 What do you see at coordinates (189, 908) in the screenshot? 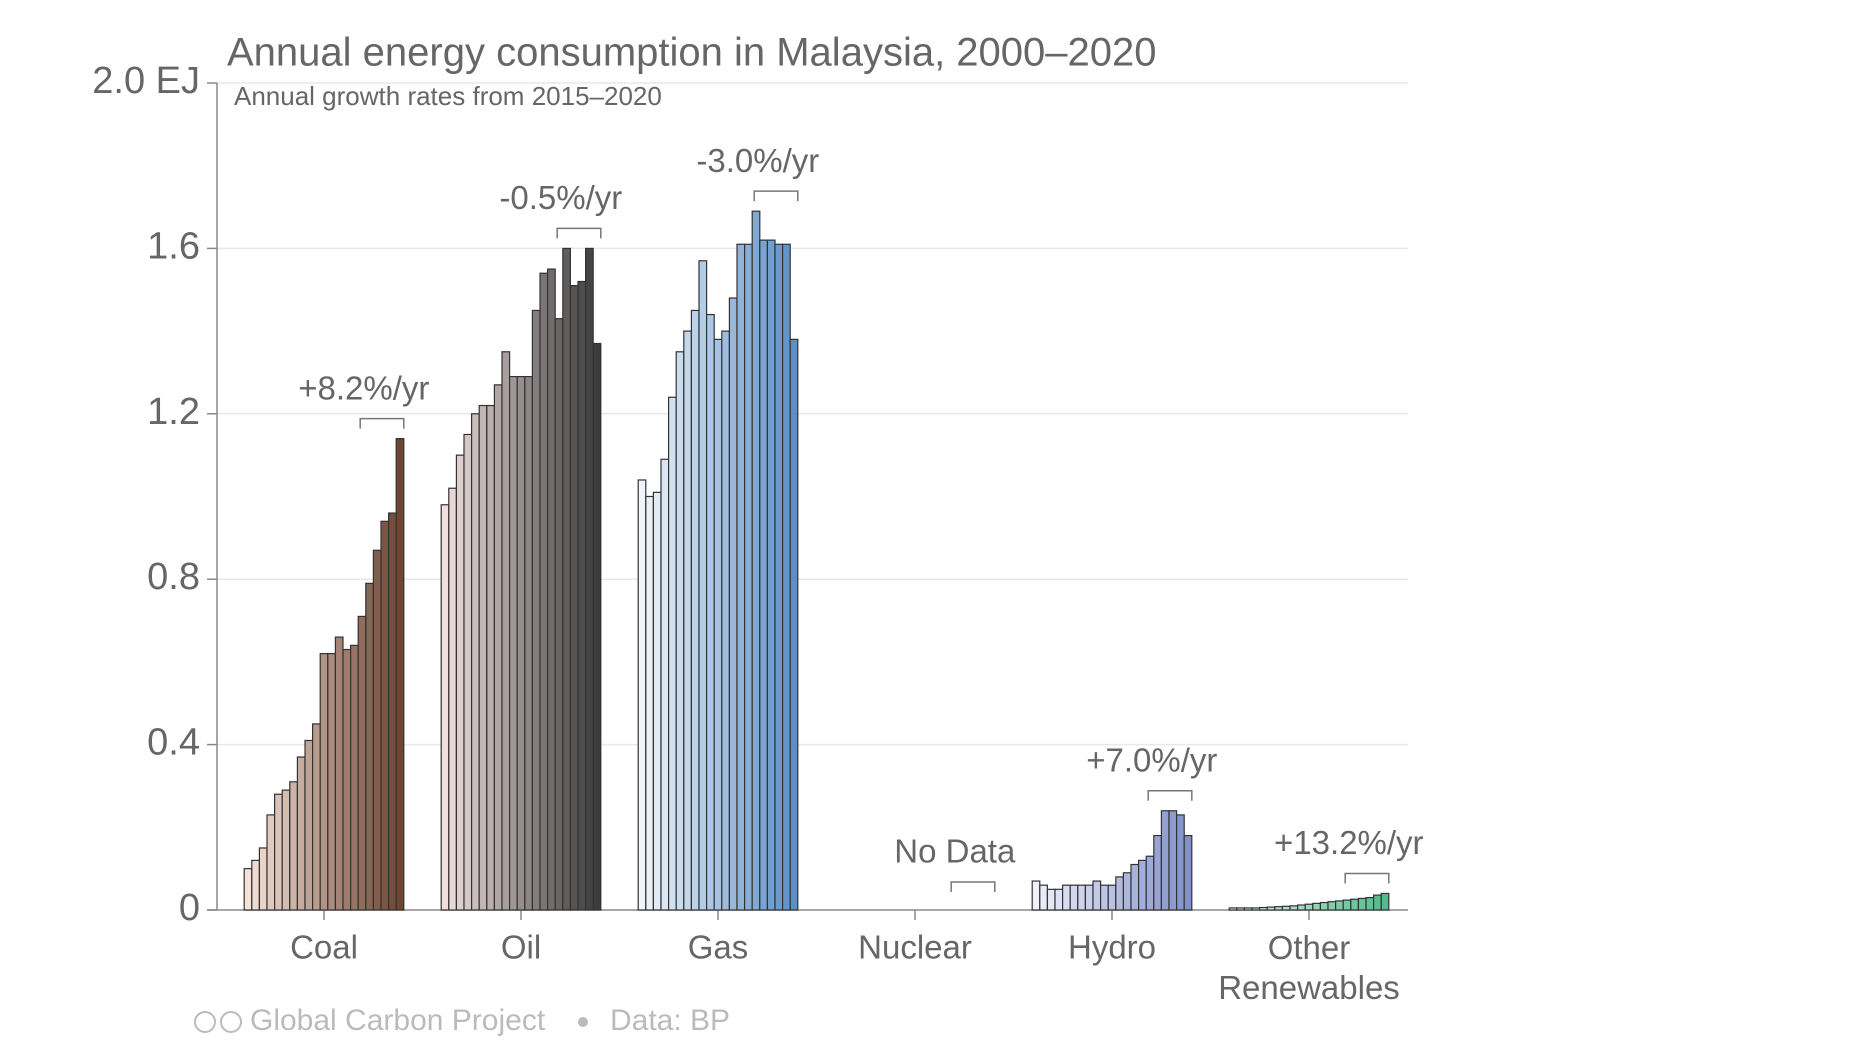
I see `y-tick-label: 0` at bounding box center [189, 908].